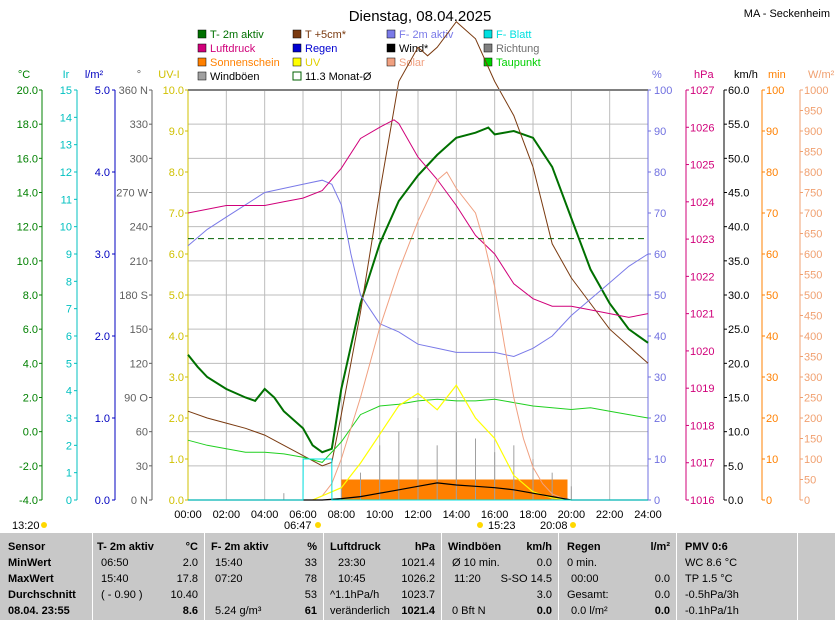 Image resolution: width=835 pixels, height=620 pixels. I want to click on wind-unit: km/h, so click(539, 547).